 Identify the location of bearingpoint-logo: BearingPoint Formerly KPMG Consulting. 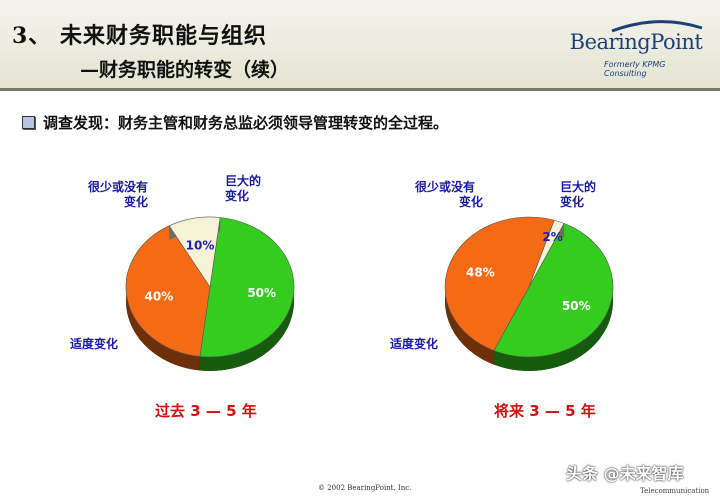
(636, 49).